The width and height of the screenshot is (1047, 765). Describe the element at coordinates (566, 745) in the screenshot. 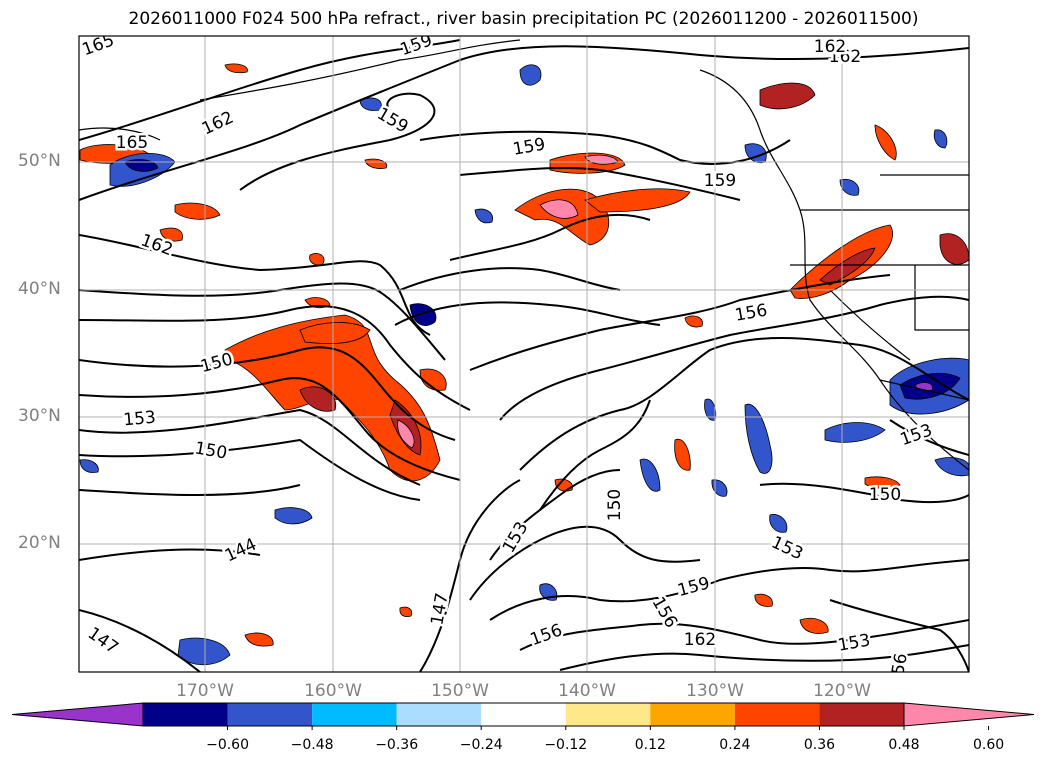

I see `colorbar-tick-label: −0.12` at that location.